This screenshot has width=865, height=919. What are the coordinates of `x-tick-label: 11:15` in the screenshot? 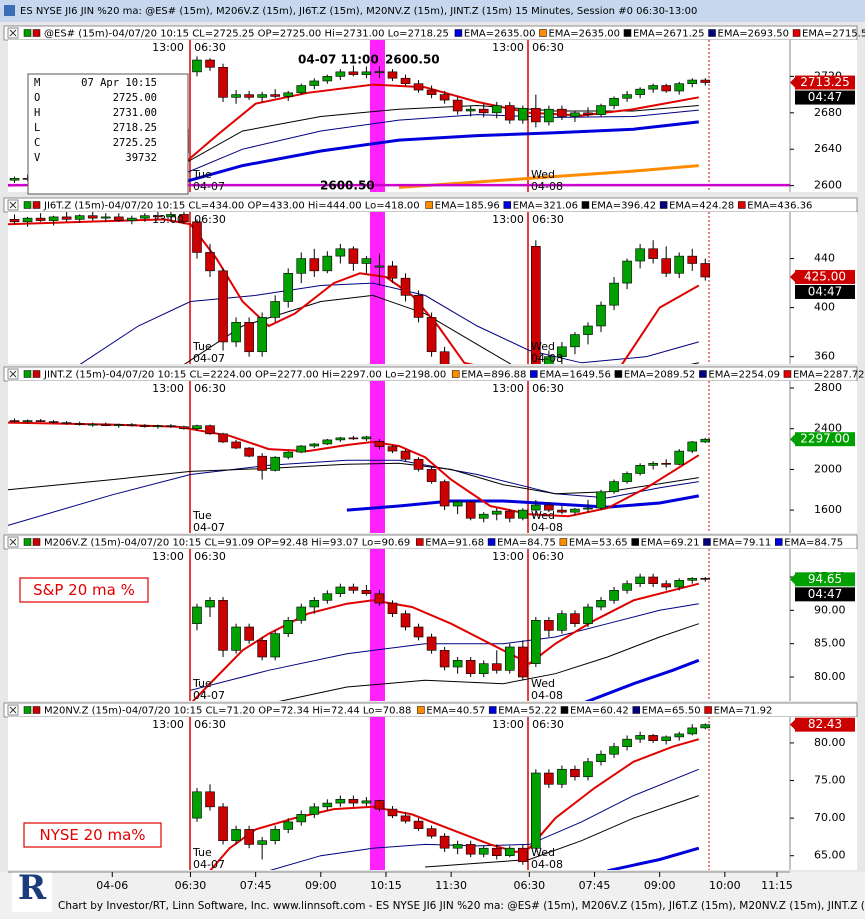 It's located at (777, 885).